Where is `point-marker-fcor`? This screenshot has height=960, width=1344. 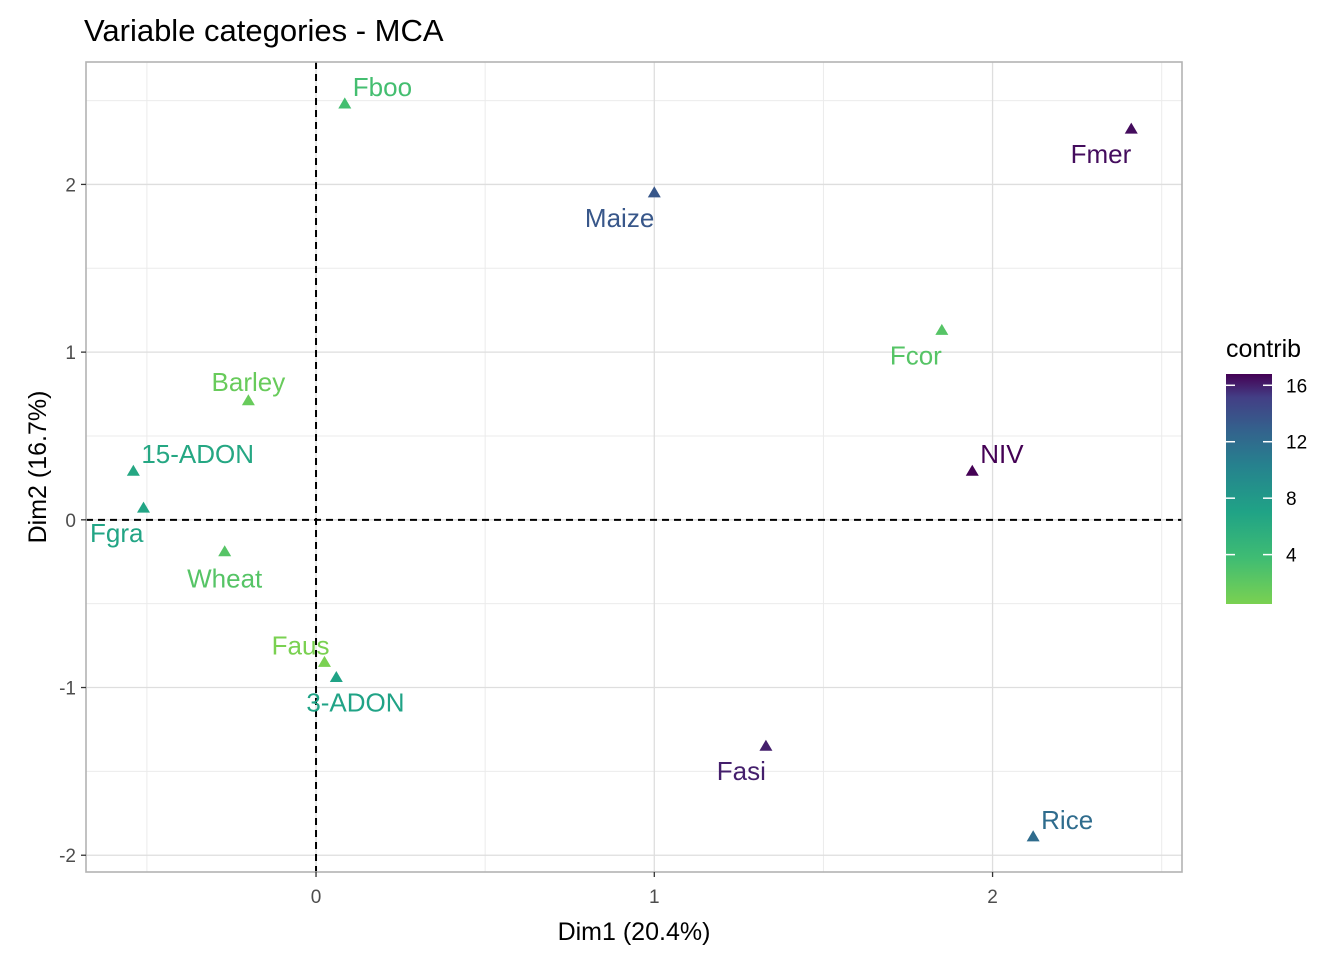 point-marker-fcor is located at coordinates (942, 329).